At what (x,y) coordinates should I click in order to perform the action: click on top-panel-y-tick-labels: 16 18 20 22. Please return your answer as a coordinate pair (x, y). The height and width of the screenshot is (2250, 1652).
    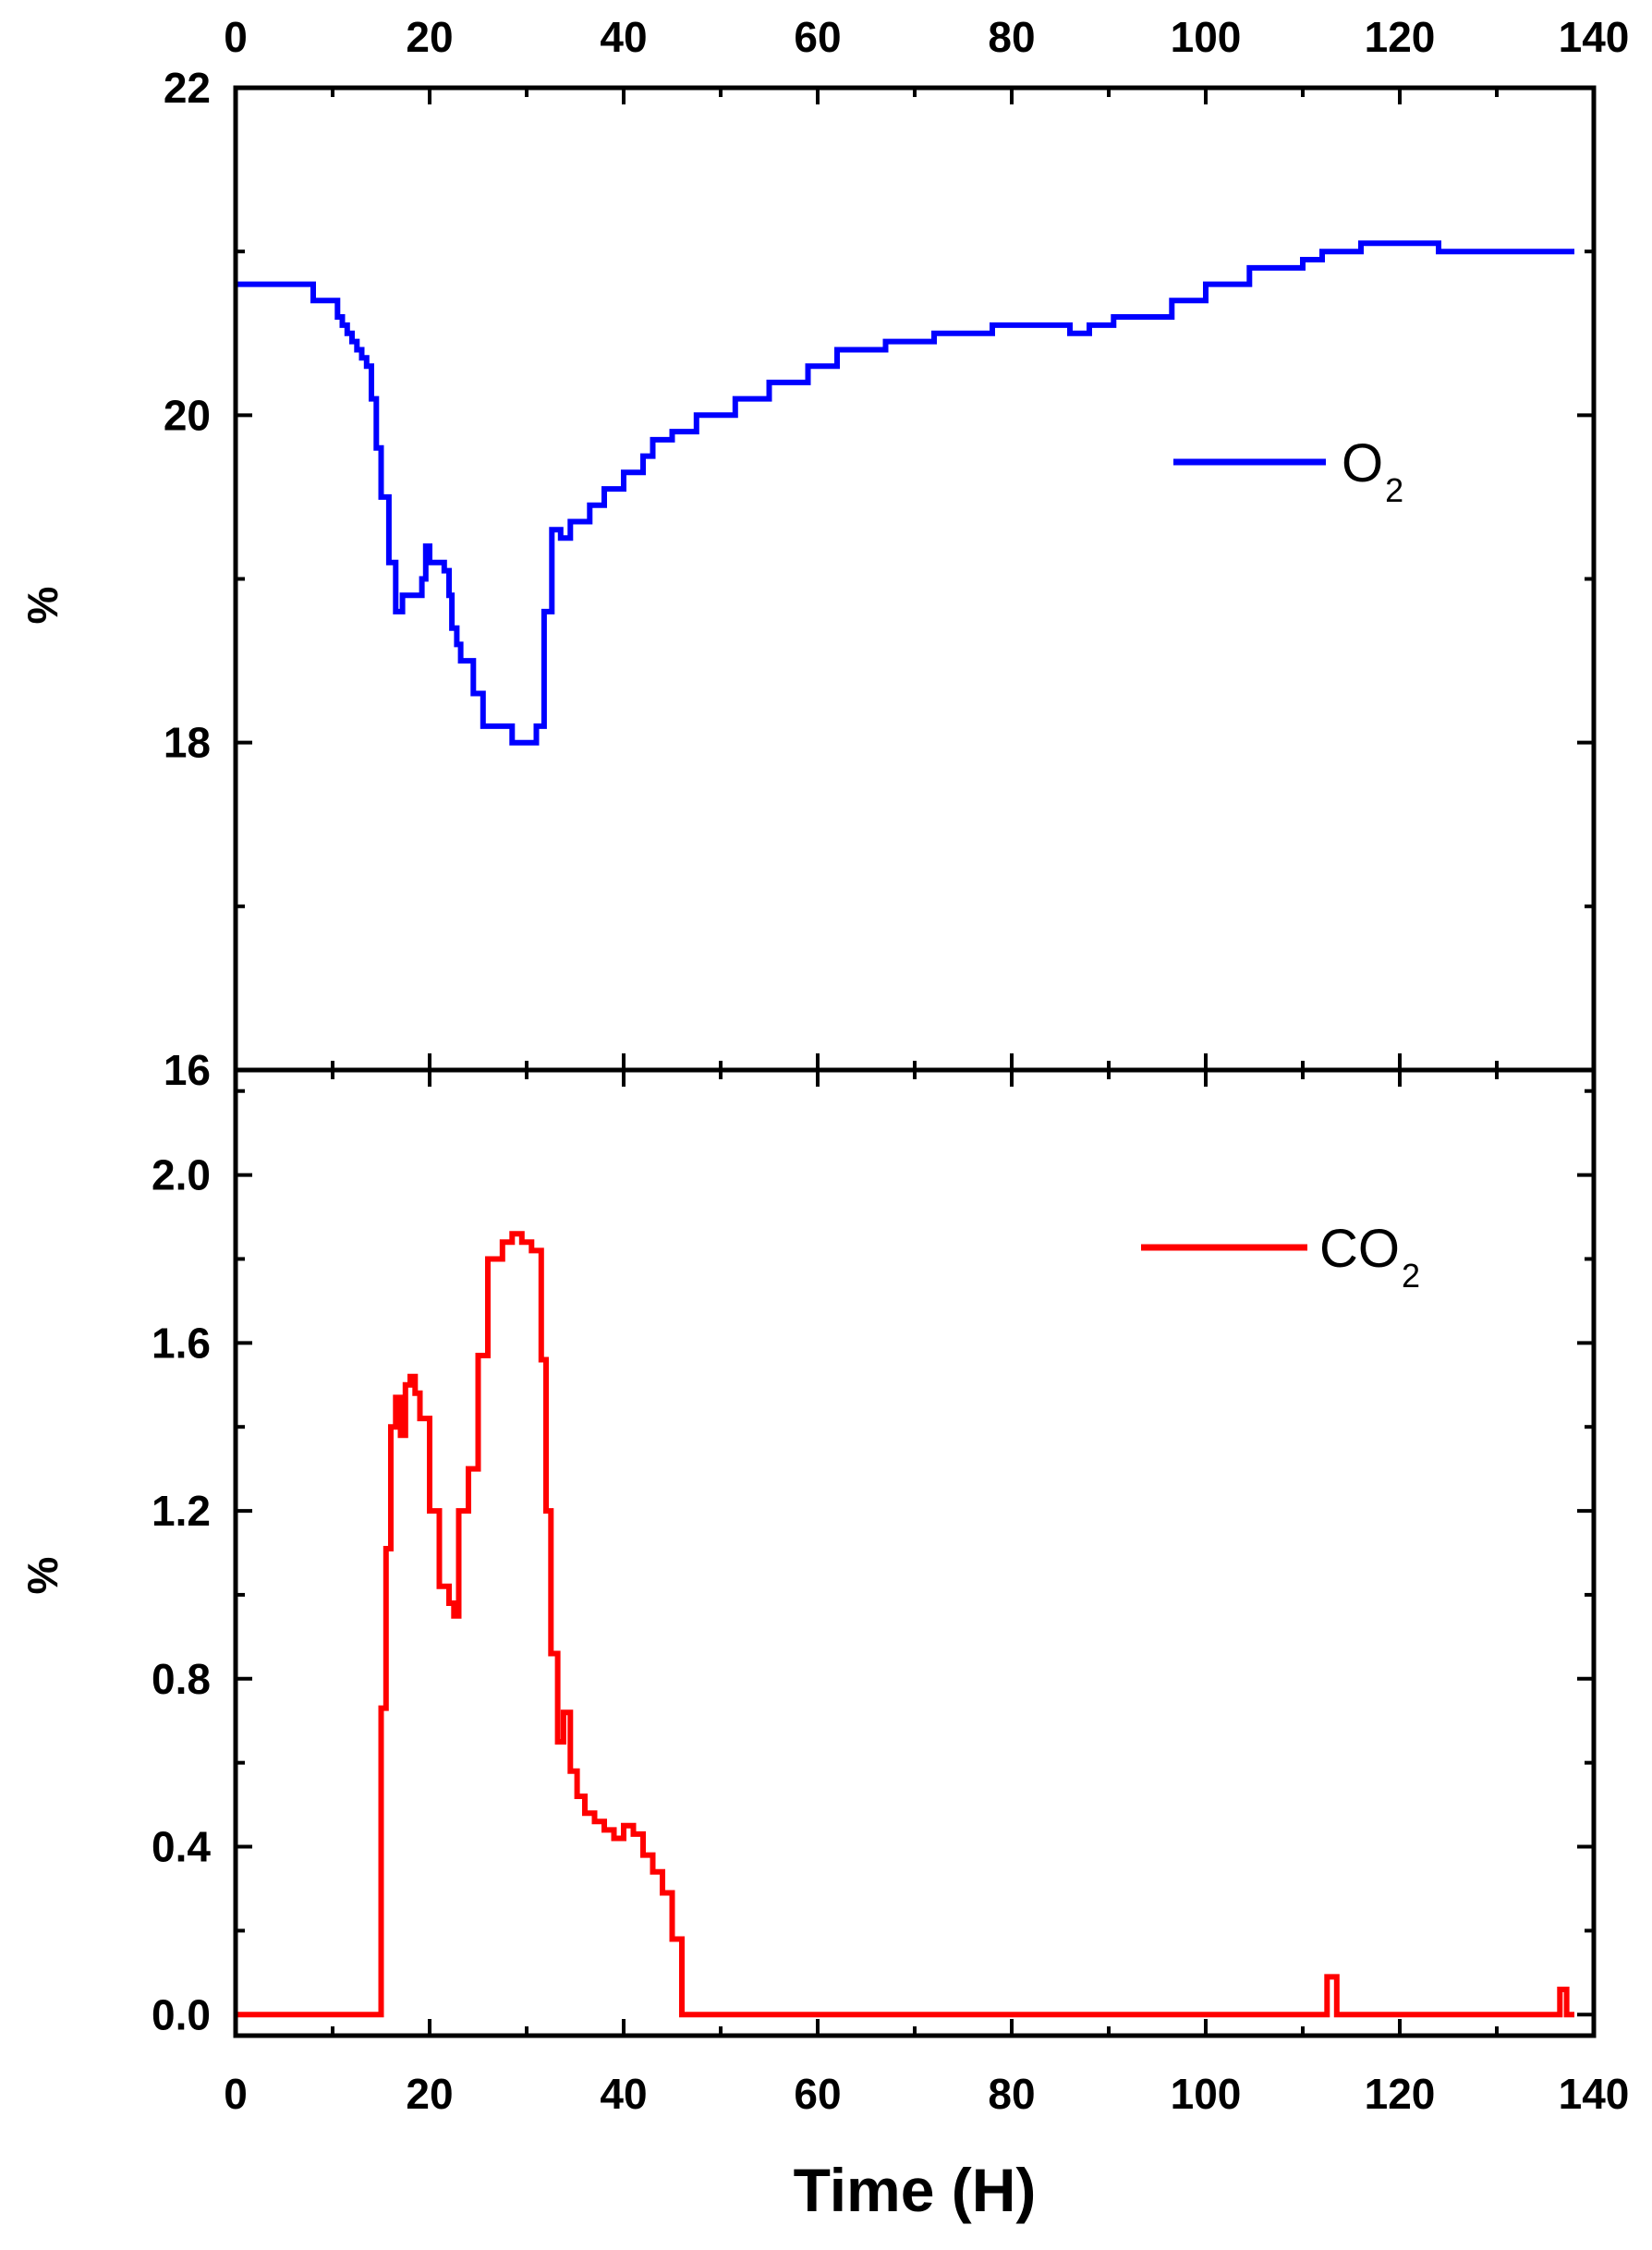
    Looking at the image, I should click on (187, 579).